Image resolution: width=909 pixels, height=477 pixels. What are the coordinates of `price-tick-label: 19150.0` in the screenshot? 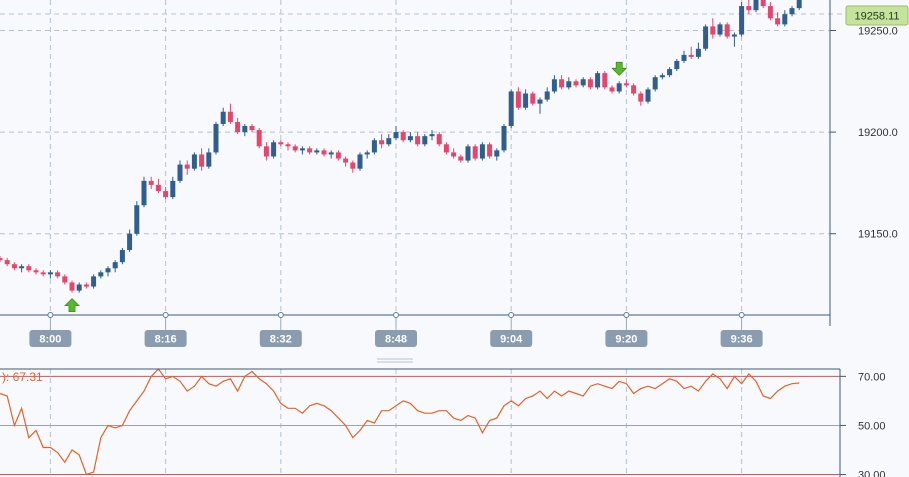 It's located at (878, 235).